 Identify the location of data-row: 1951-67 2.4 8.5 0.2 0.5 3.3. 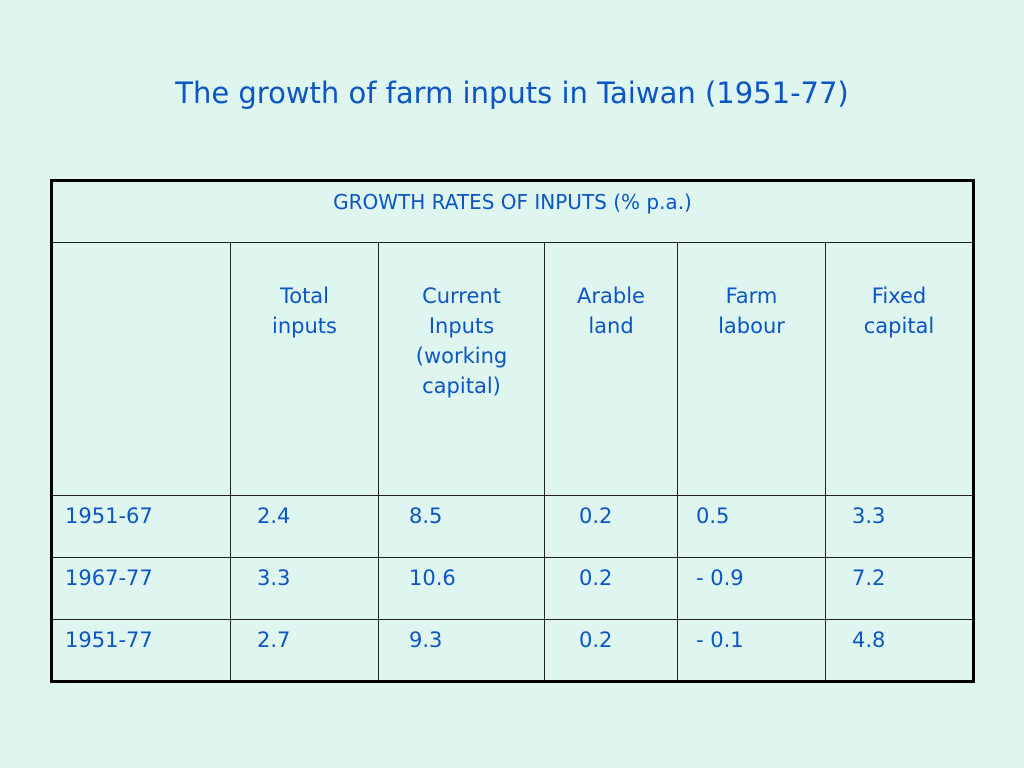
(512, 526).